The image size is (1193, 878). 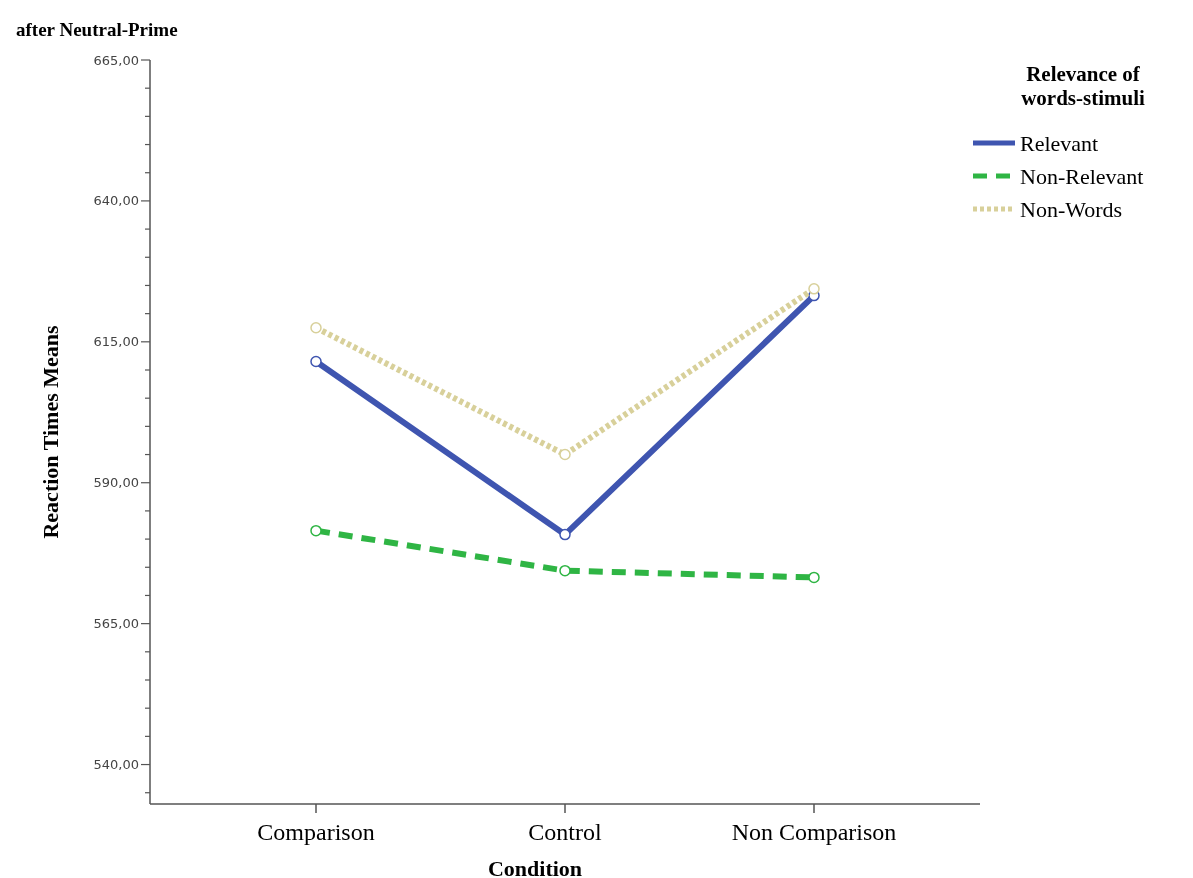 What do you see at coordinates (1059, 143) in the screenshot?
I see `legend-label: Relevant` at bounding box center [1059, 143].